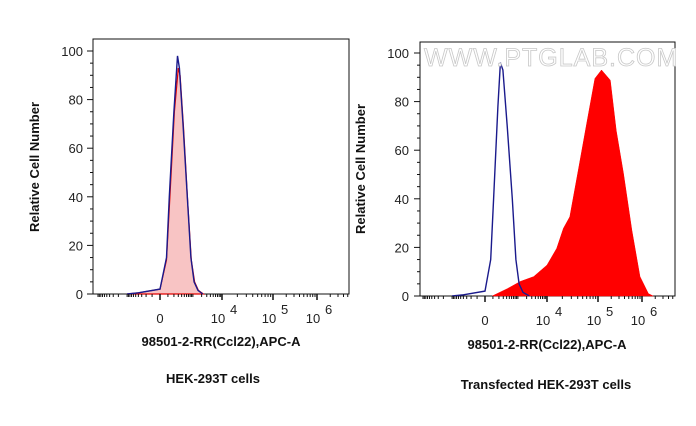  Describe the element at coordinates (360, 169) in the screenshot. I see `y-axis-title-right: Relative Cell Number` at that location.